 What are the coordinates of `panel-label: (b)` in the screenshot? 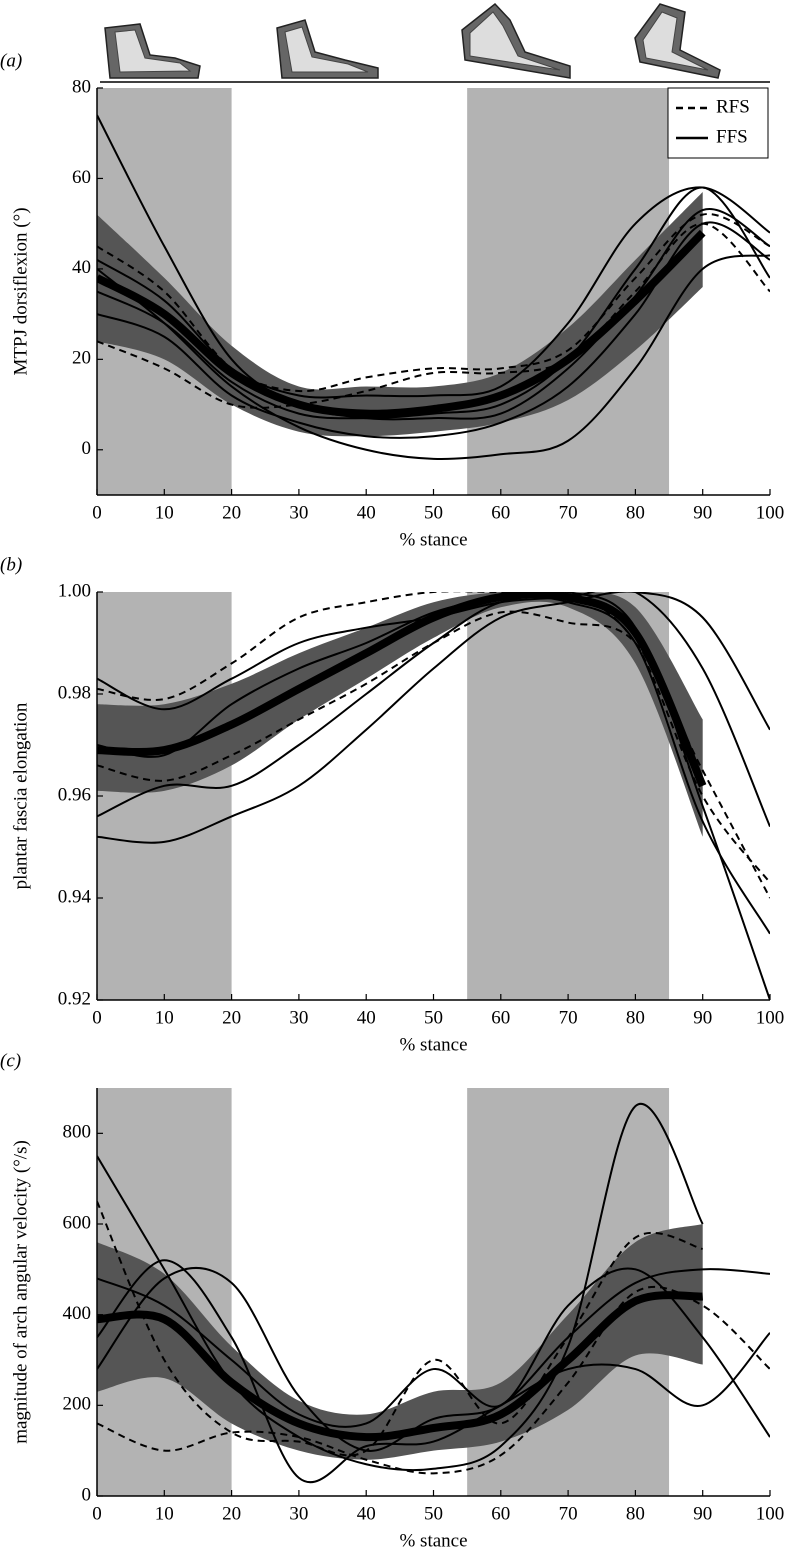 It's located at (11, 564).